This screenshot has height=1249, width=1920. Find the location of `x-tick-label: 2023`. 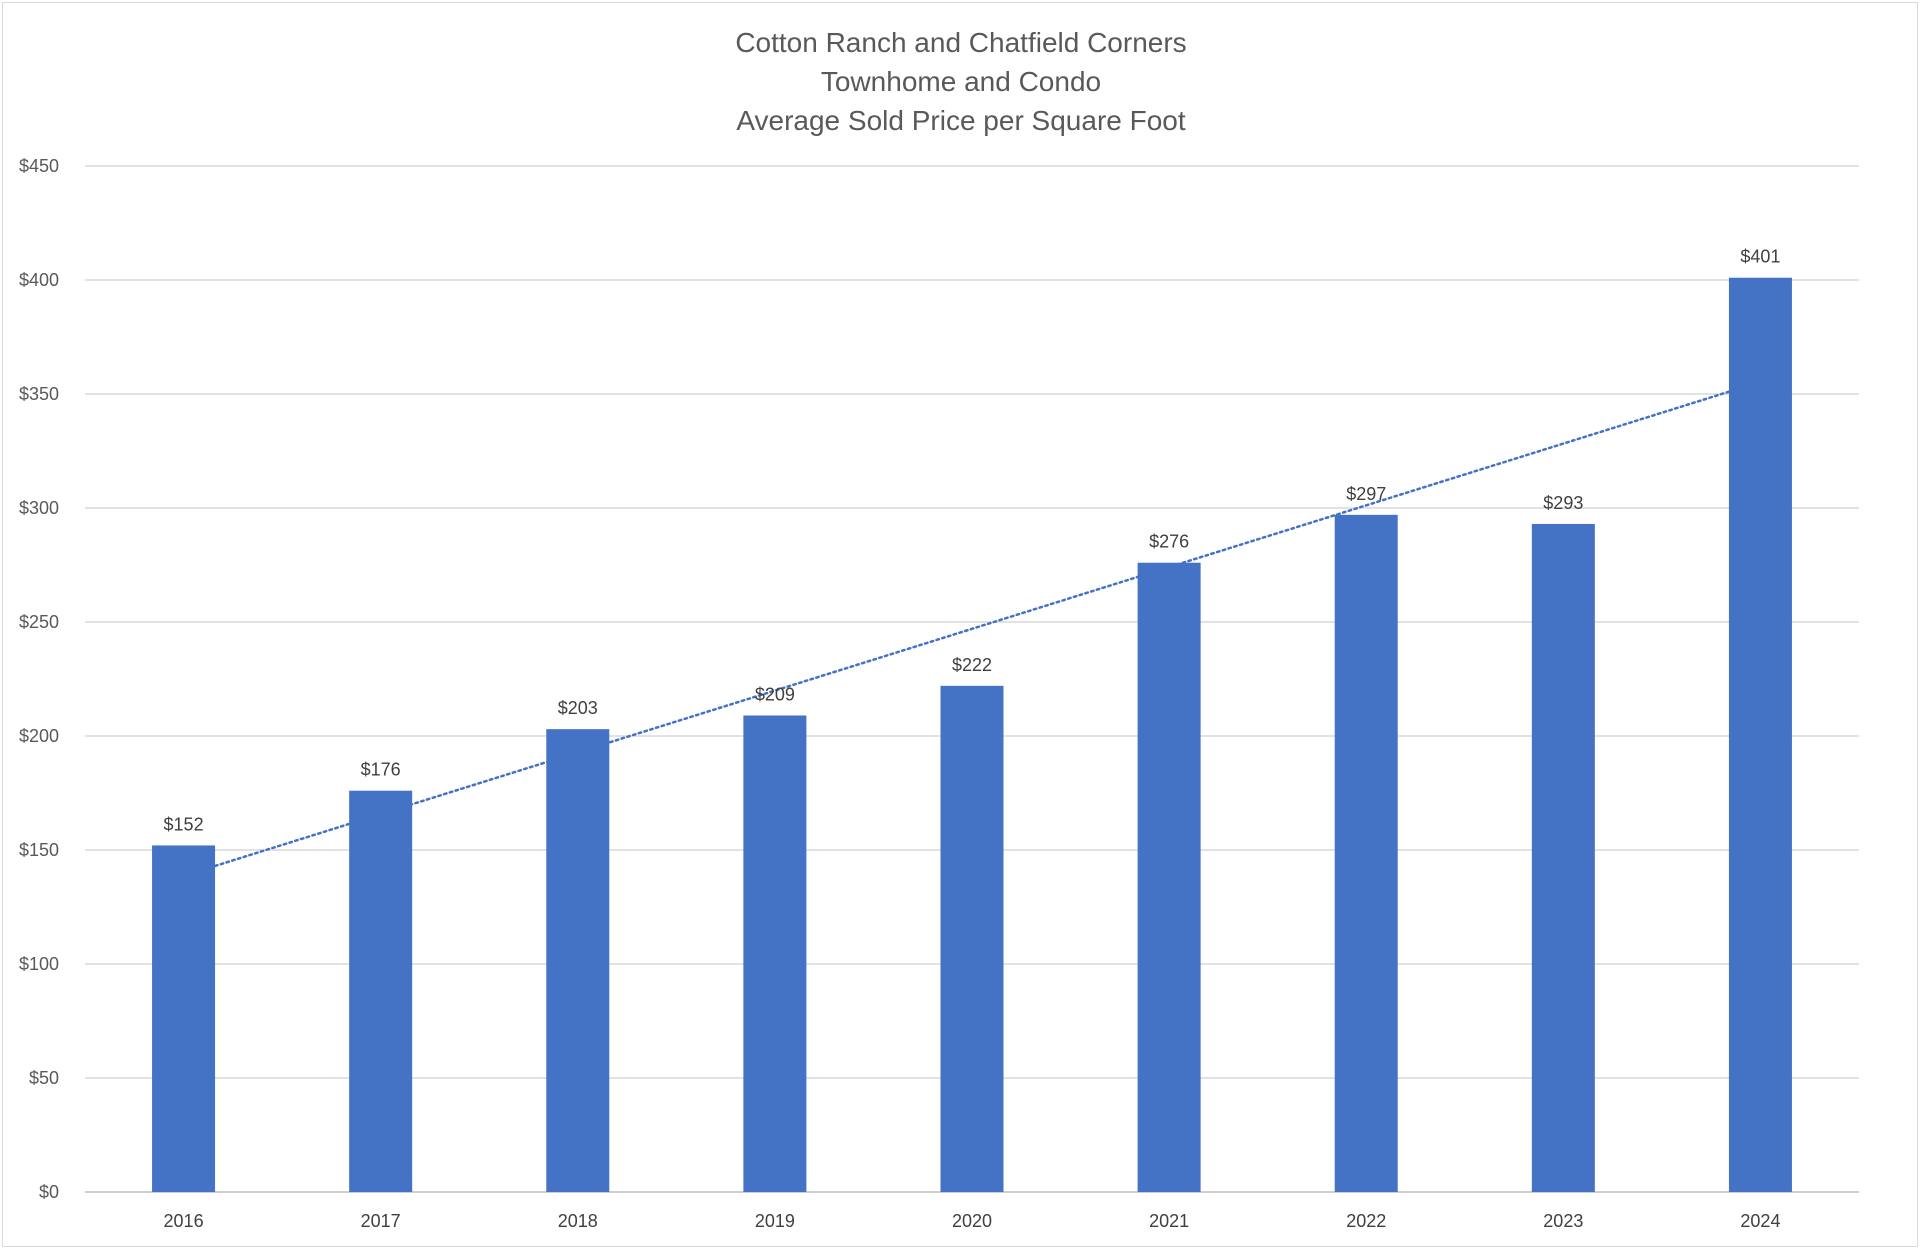

x-tick-label: 2023 is located at coordinates (1563, 1221).